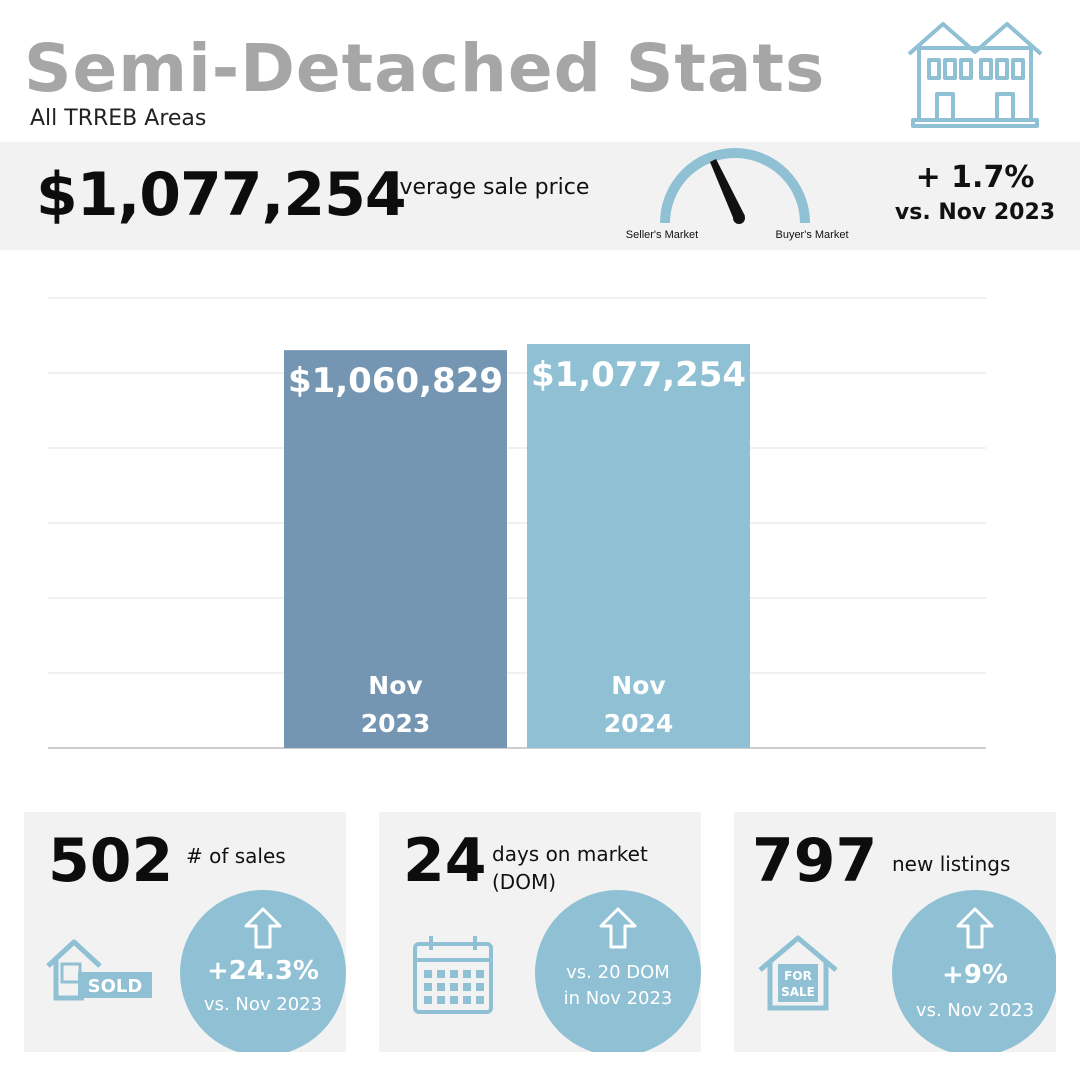 Image resolution: width=1080 pixels, height=1080 pixels. Describe the element at coordinates (798, 976) in the screenshot. I see `for-sale-sign-text: FOR` at that location.